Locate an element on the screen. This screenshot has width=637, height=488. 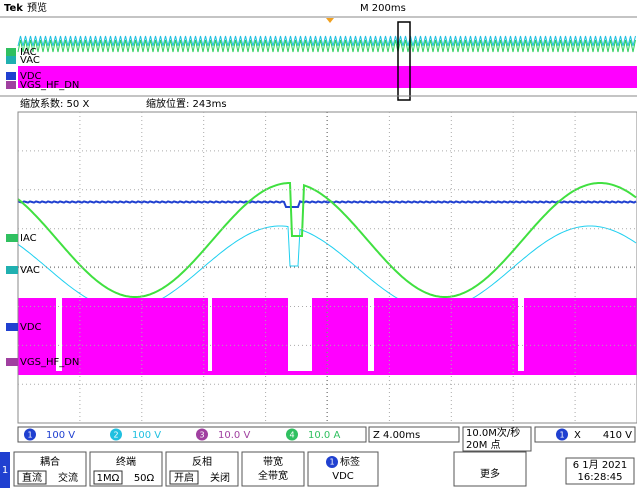
menu-option: 1MΩ is located at coordinates (108, 478).